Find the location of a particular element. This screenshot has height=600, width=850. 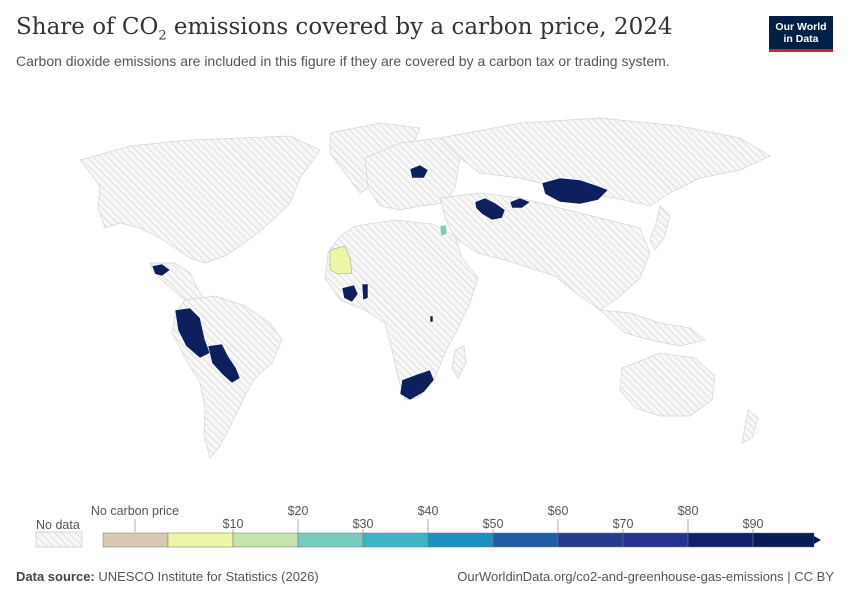

no-data-label: No data is located at coordinates (58, 525).